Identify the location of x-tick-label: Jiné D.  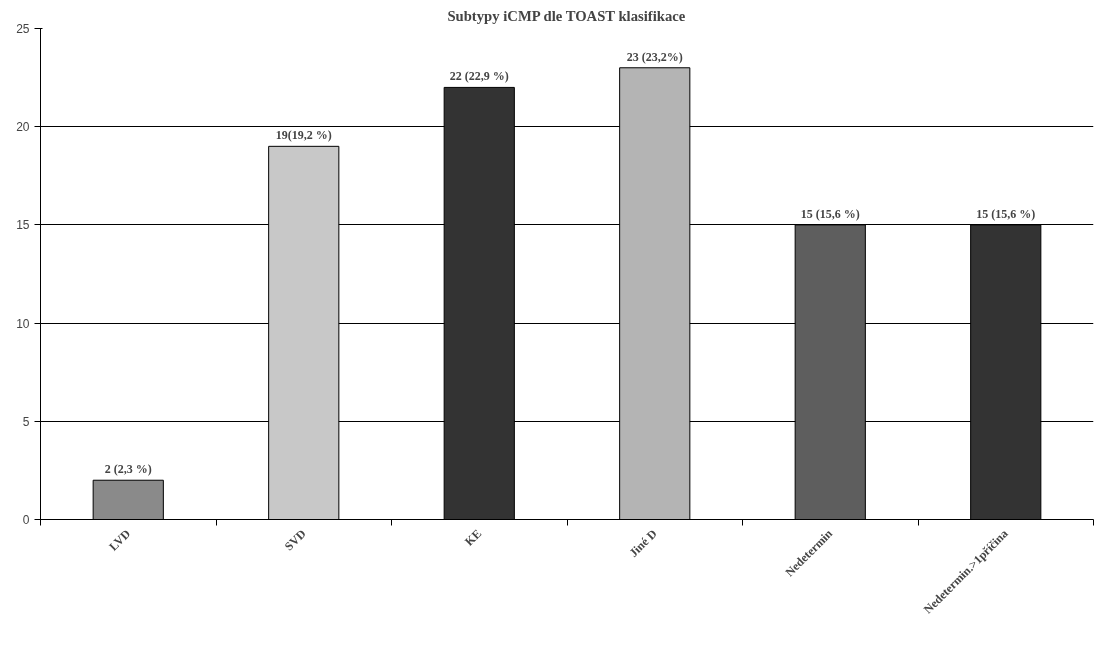
(643, 543).